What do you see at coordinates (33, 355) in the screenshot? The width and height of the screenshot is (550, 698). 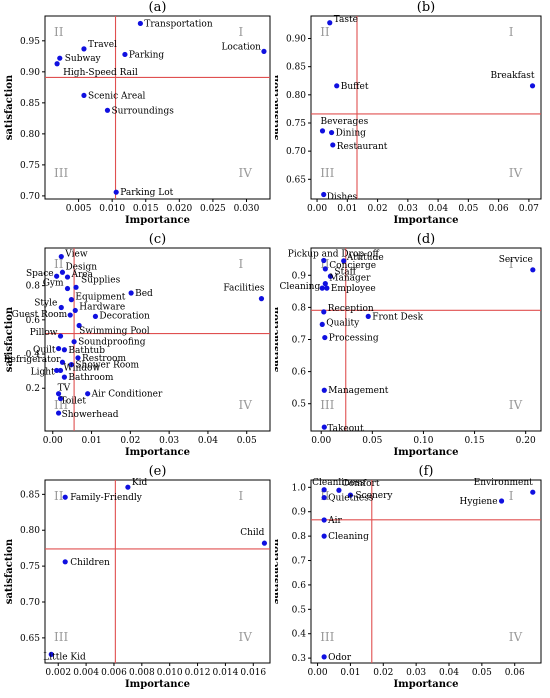 I see `y-tick-label: 0.4` at bounding box center [33, 355].